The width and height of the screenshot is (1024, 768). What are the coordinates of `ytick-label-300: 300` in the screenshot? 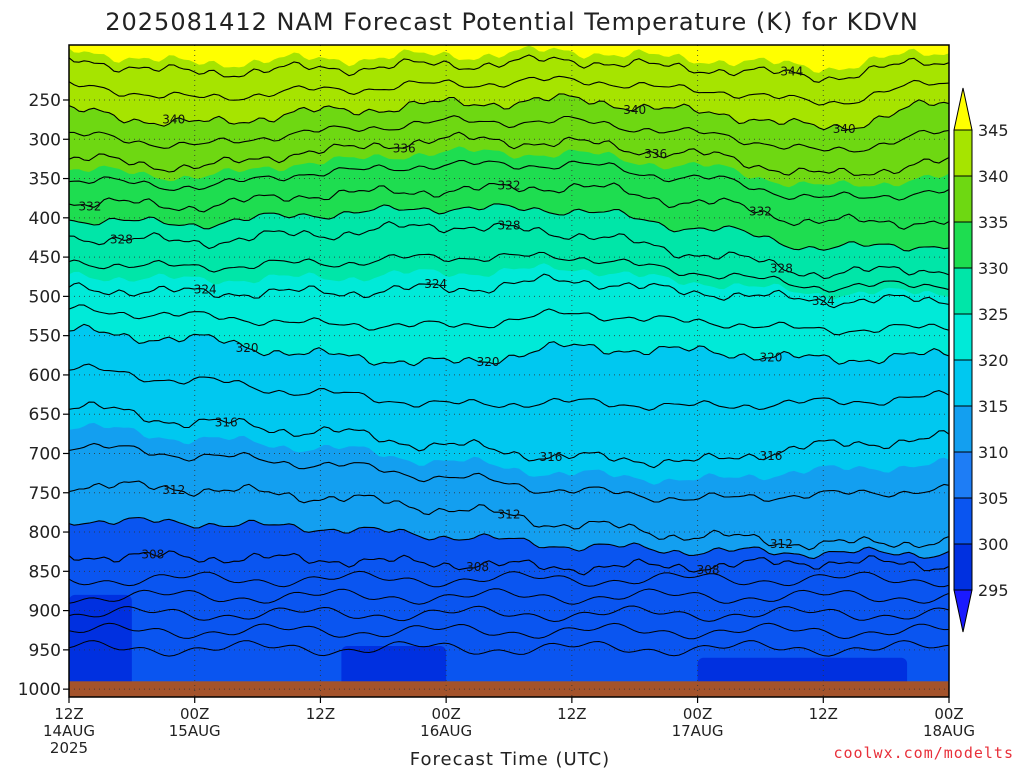 It's located at (45, 140).